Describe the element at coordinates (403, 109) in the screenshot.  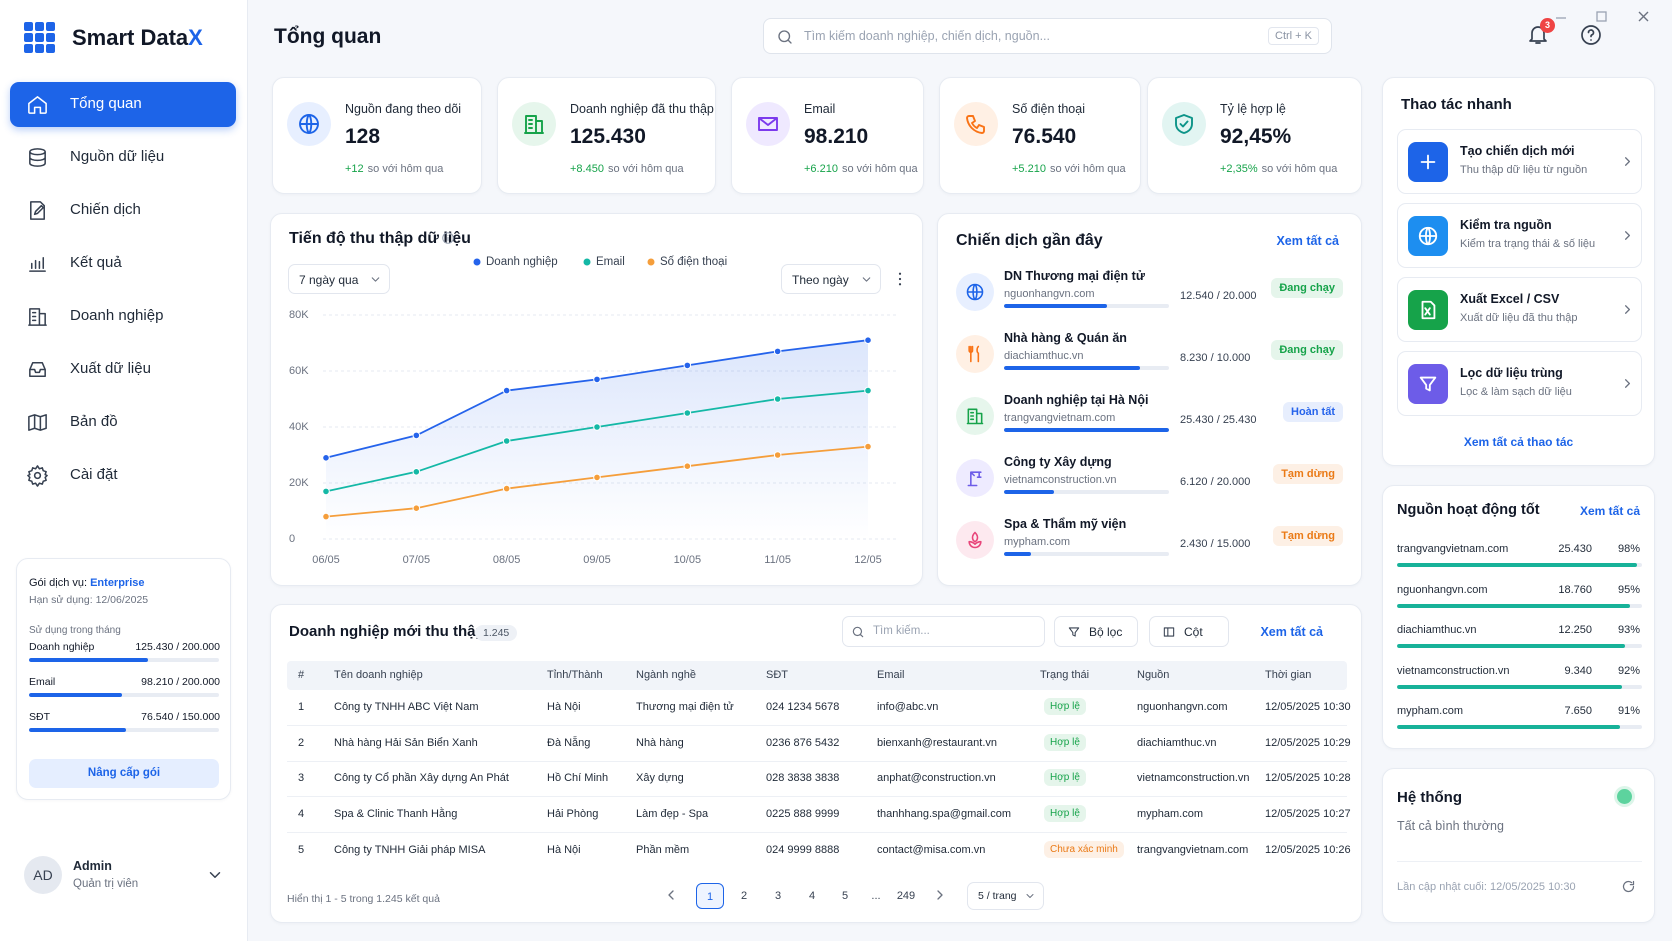
I see `stat-label: Nguồn đang theo dõi` at that location.